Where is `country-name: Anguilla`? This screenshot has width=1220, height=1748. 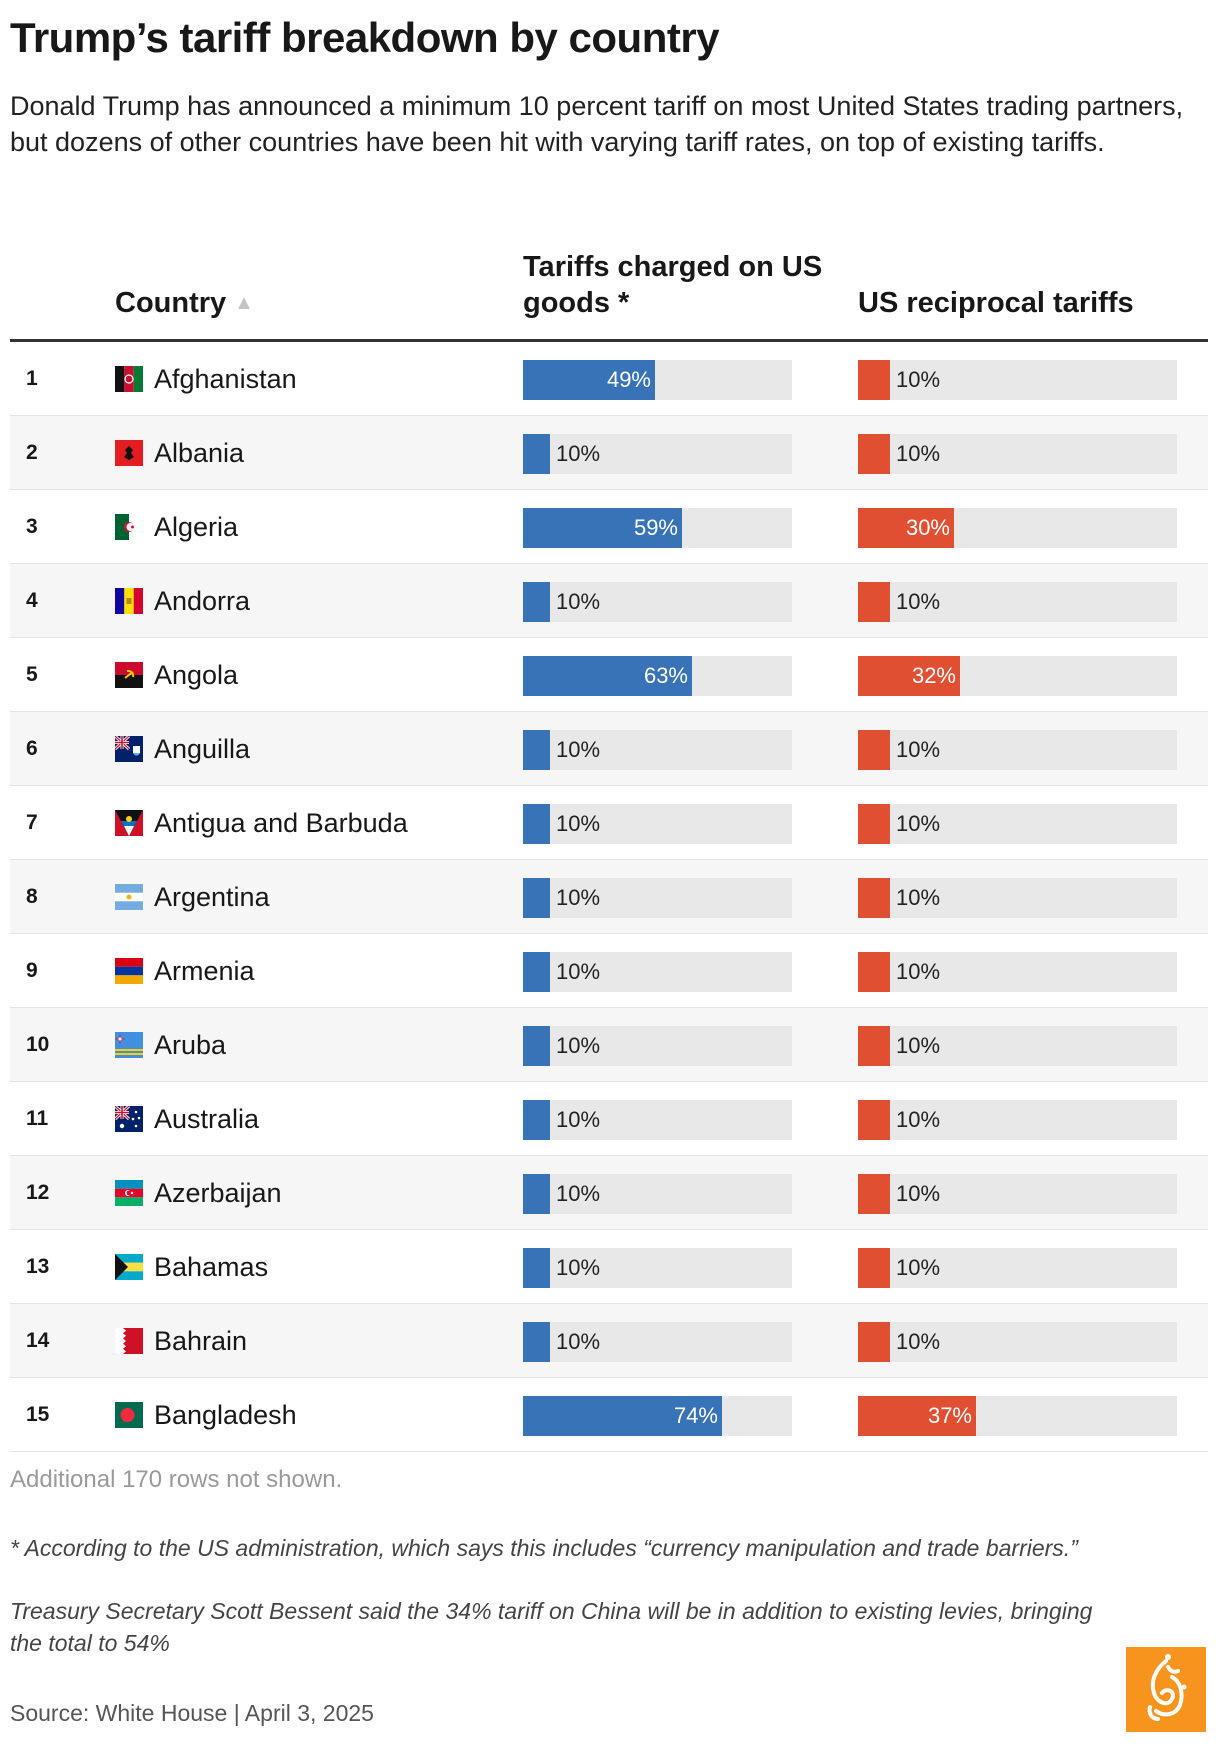 country-name: Anguilla is located at coordinates (202, 749).